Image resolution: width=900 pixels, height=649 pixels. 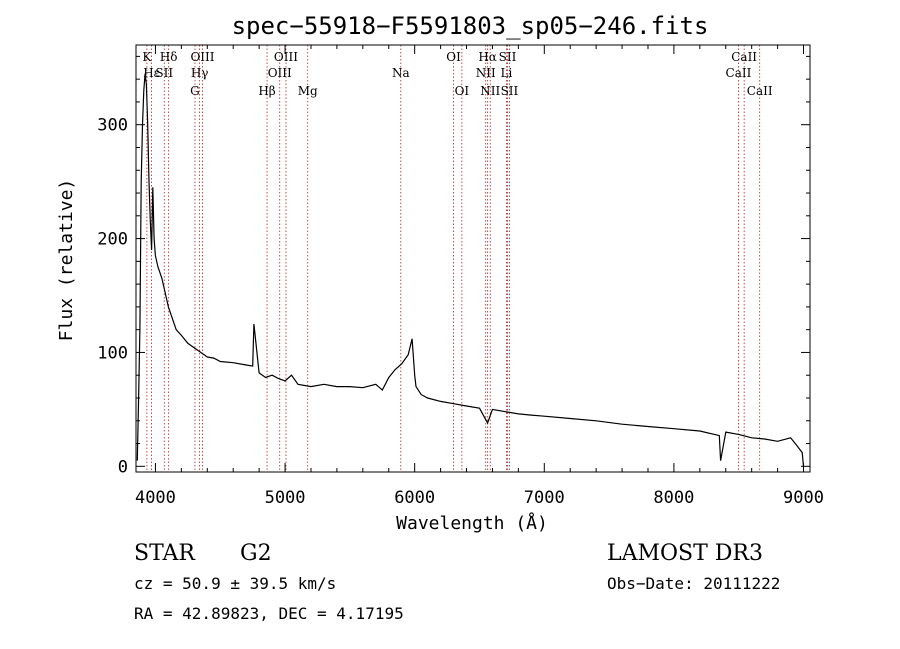 I want to click on line-label-16: NII, so click(x=490, y=91).